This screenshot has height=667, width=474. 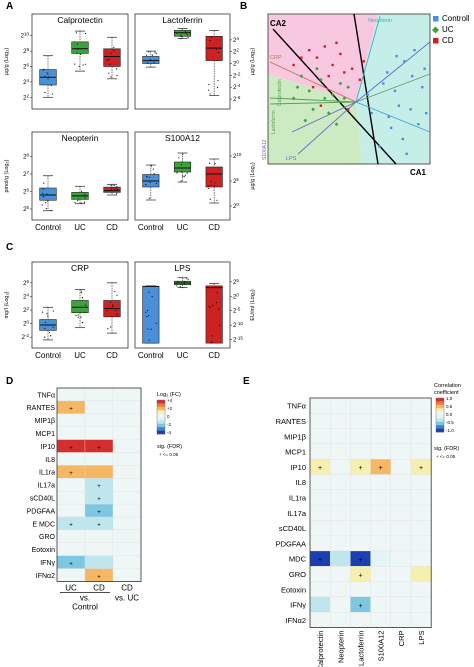 I want to click on row-label: E MDC, so click(x=43, y=524).